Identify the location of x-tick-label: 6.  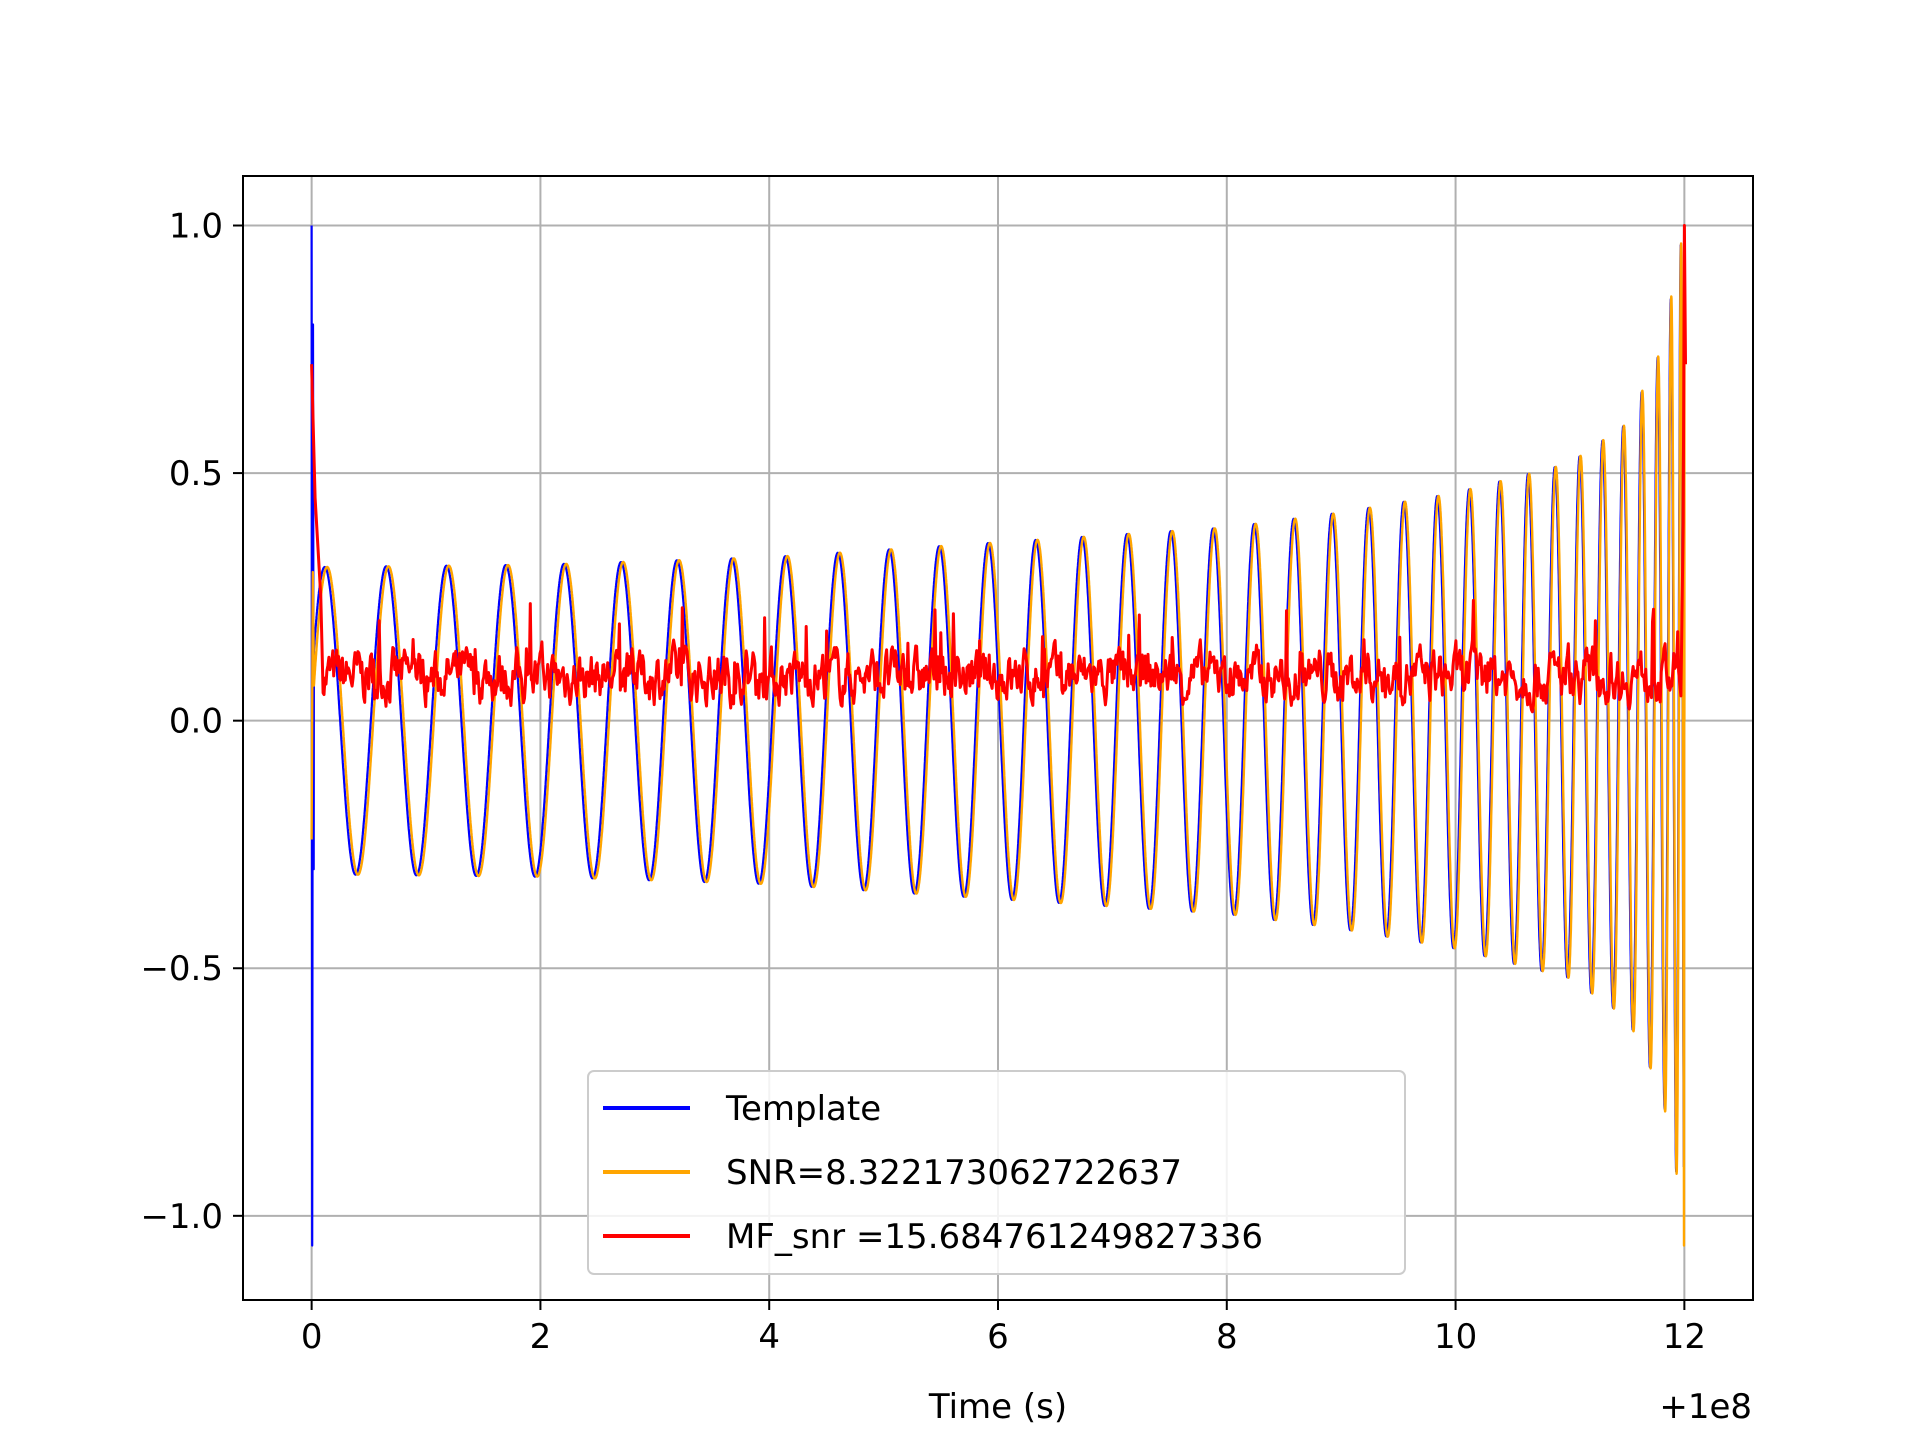
(998, 1337).